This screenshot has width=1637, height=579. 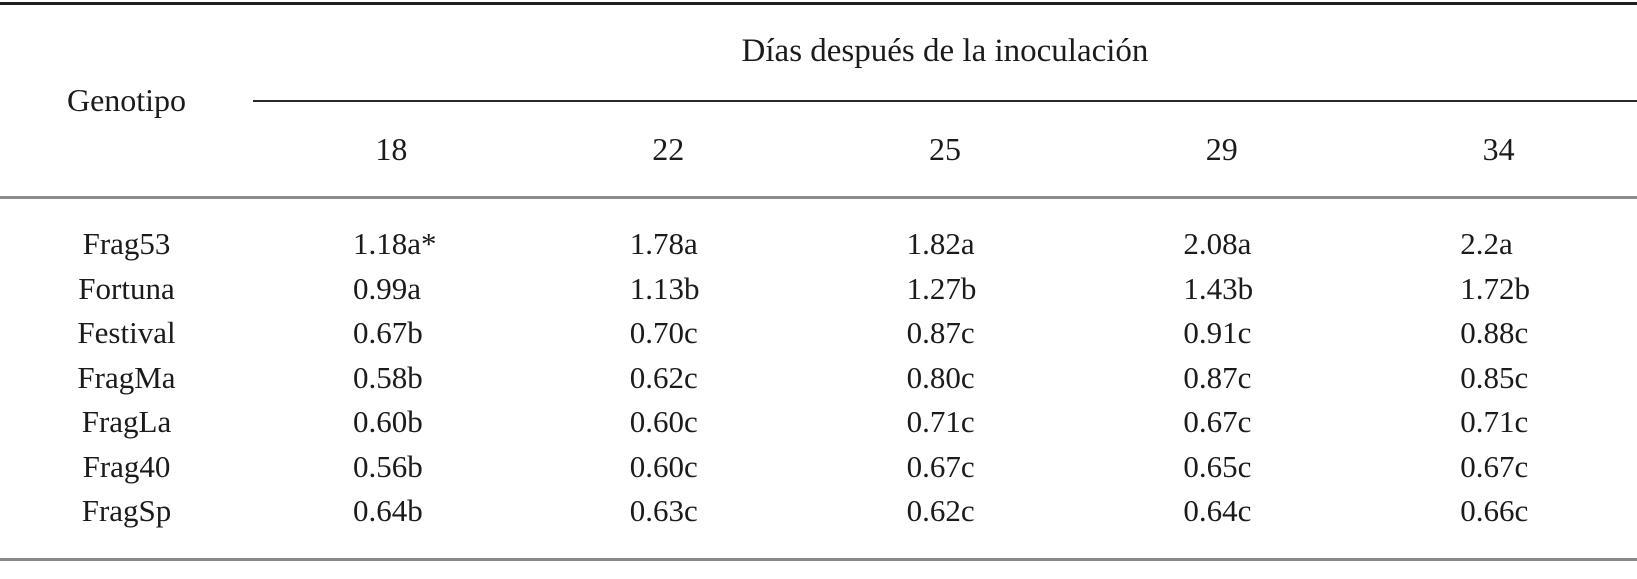 What do you see at coordinates (818, 422) in the screenshot?
I see `table-row: FragLa 0.60b 0.60c 0.71c 0.67c 0.71c` at bounding box center [818, 422].